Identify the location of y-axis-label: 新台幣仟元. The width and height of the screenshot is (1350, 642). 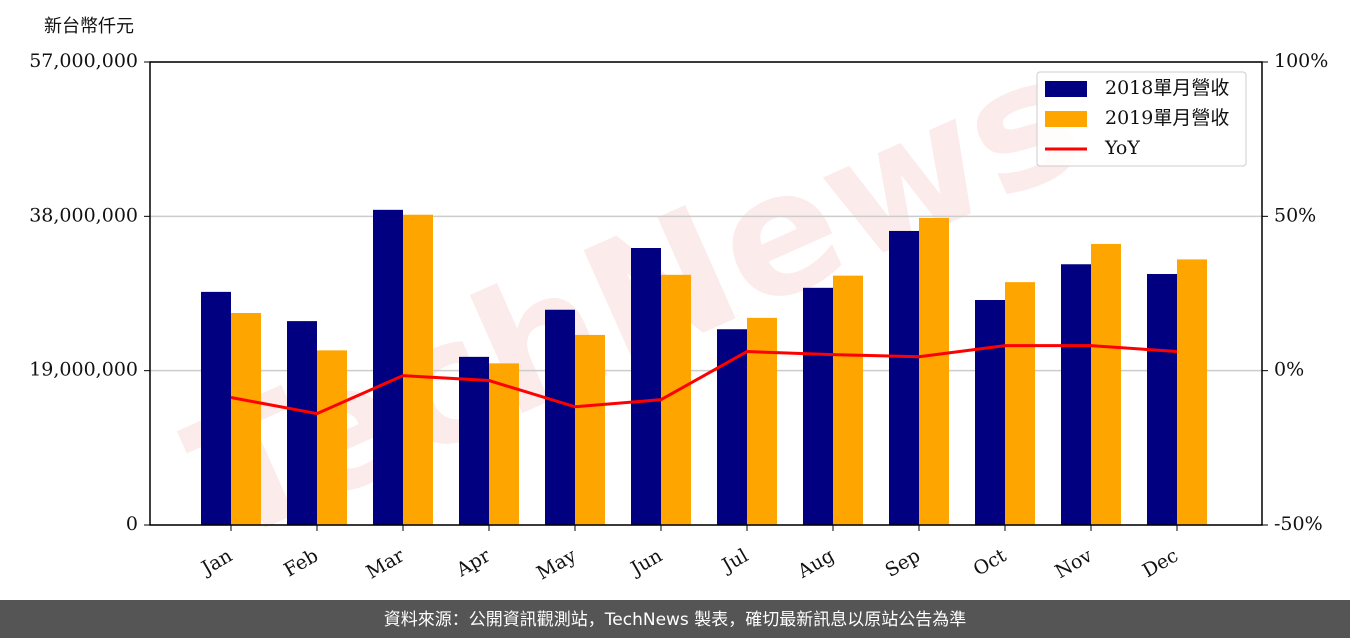
(89, 26).